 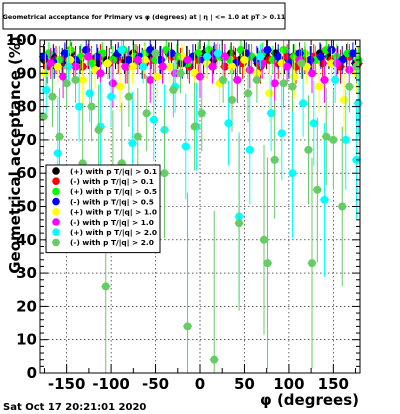 I want to click on x-tick-label: -150, so click(x=67, y=384).